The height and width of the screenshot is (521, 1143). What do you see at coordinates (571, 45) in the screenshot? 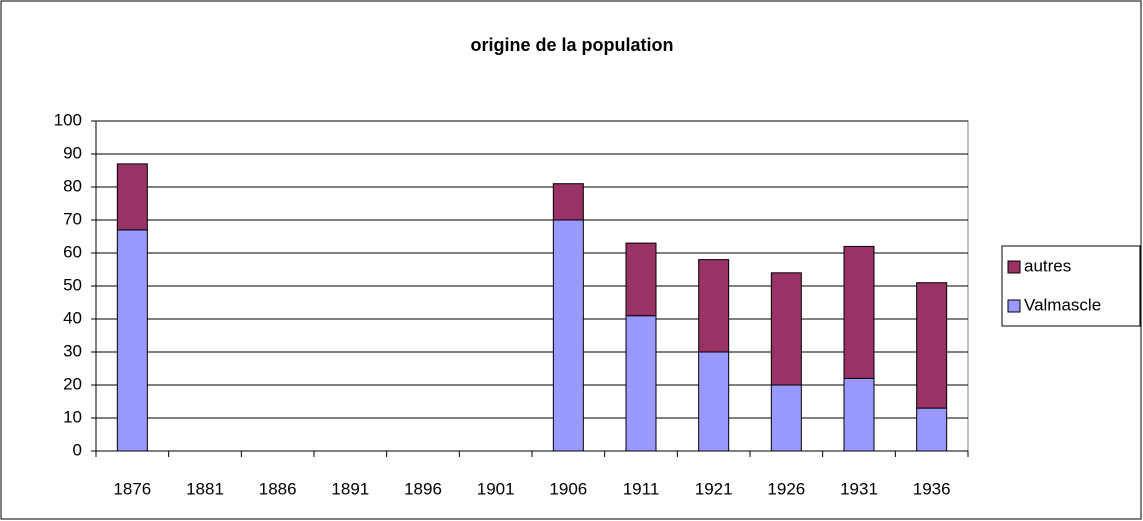
I see `chart-title: origine de la population` at bounding box center [571, 45].